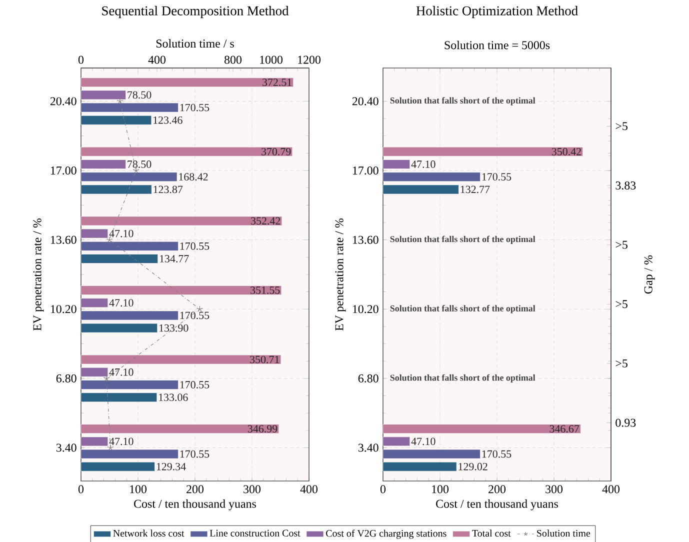 The image size is (689, 542). I want to click on y2-axis-title: Gap / %, so click(649, 274).